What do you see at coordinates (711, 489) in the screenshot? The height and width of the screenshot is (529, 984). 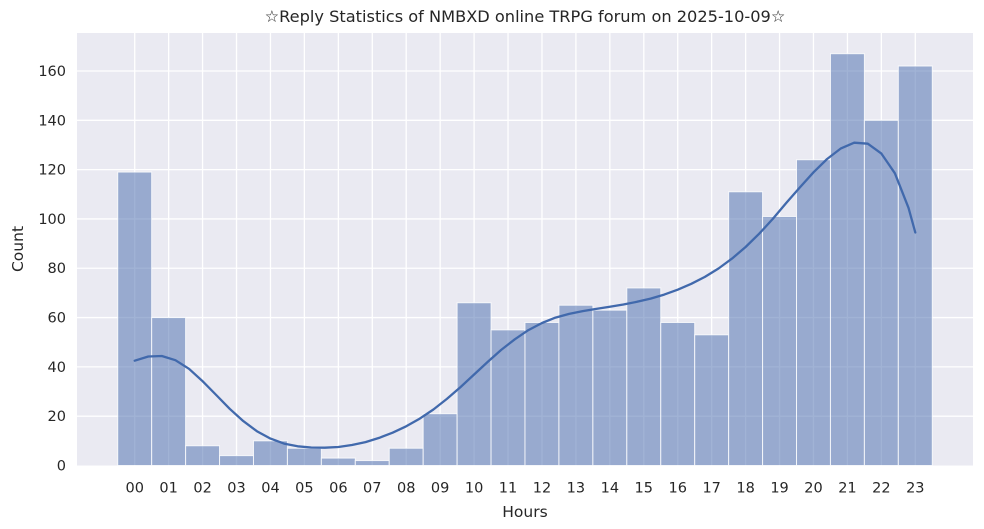 I see `x-tick-label: 17` at bounding box center [711, 489].